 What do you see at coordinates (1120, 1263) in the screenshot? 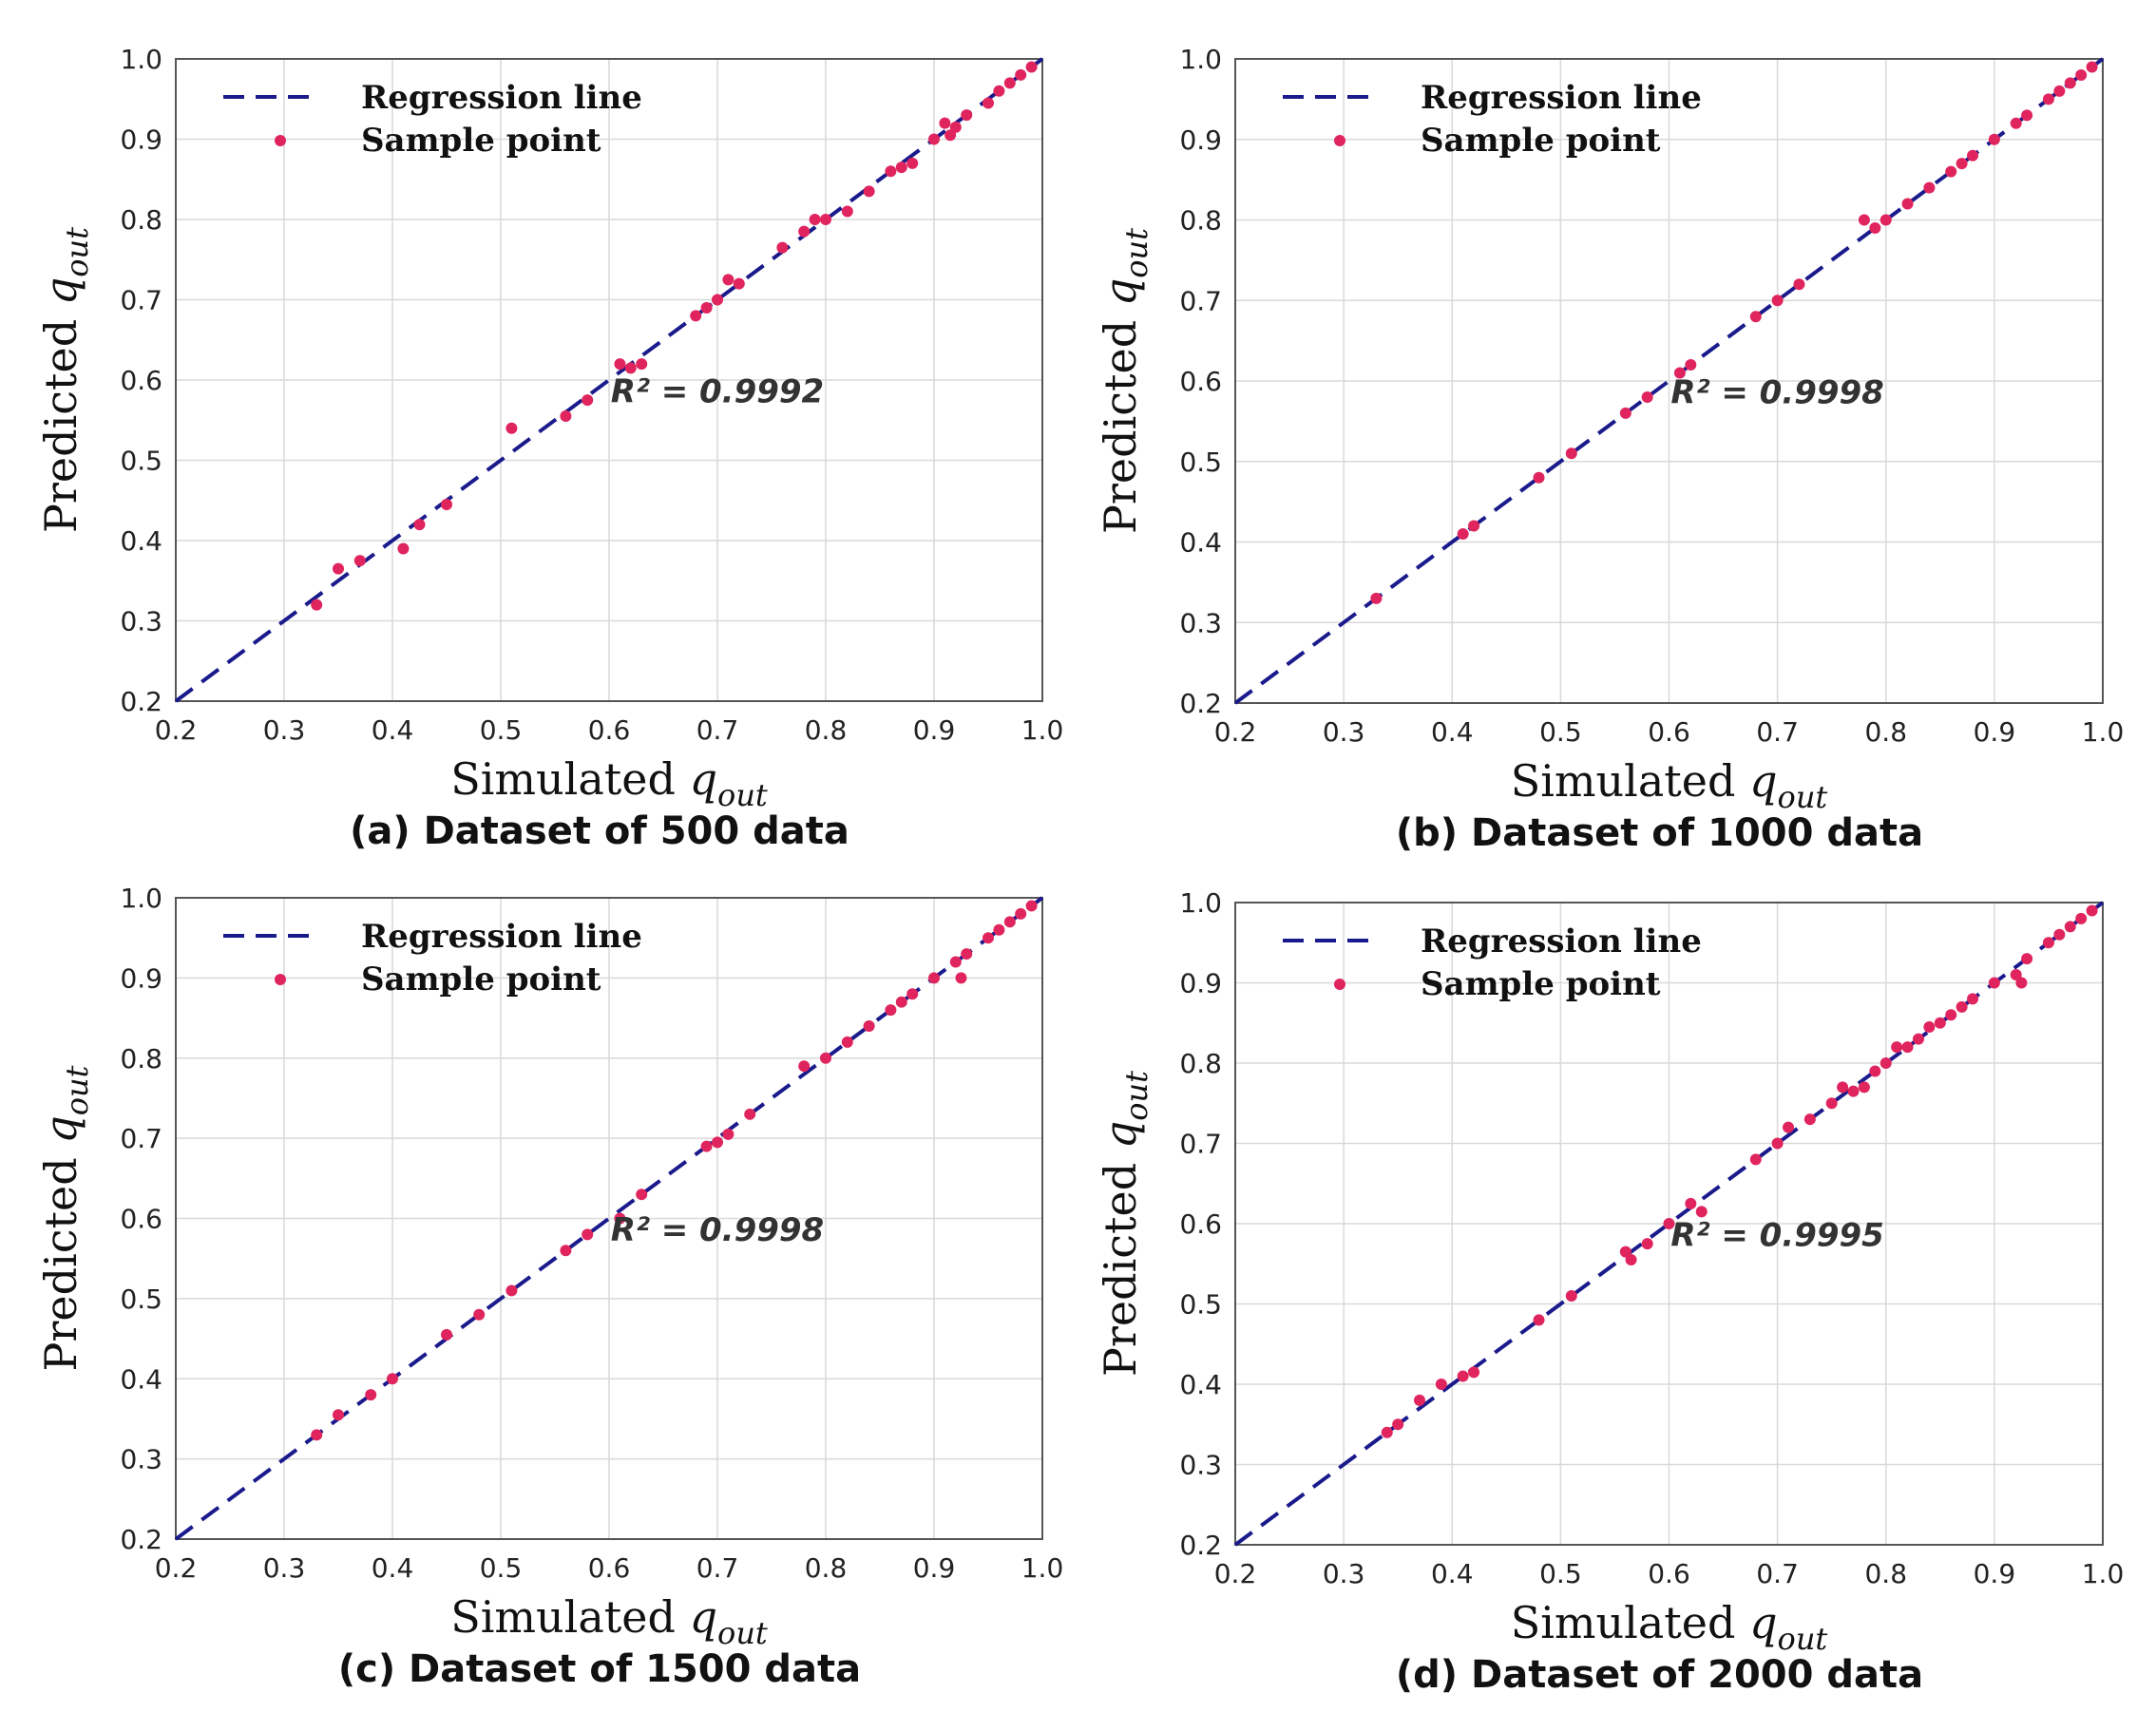
I see `y-axis-label-text: Predicted` at bounding box center [1120, 1263].